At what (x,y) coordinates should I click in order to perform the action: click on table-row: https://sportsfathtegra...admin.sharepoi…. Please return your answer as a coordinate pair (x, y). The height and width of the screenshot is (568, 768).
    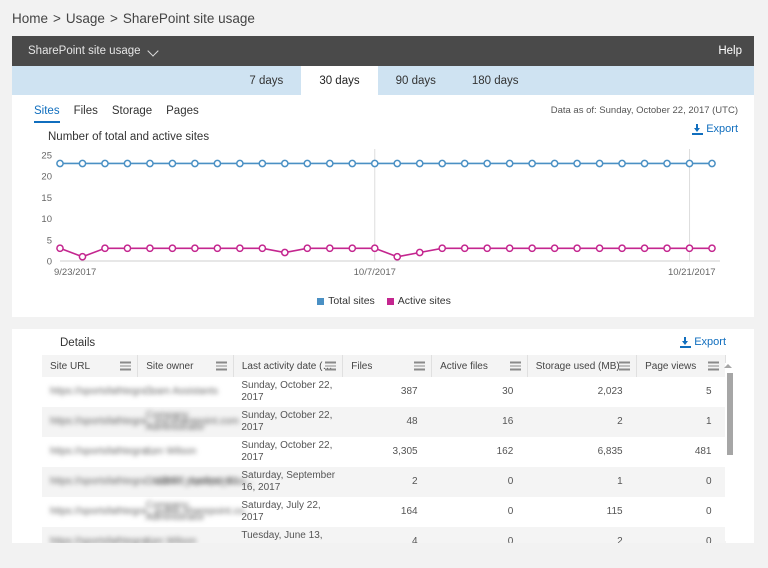
    Looking at the image, I should click on (384, 482).